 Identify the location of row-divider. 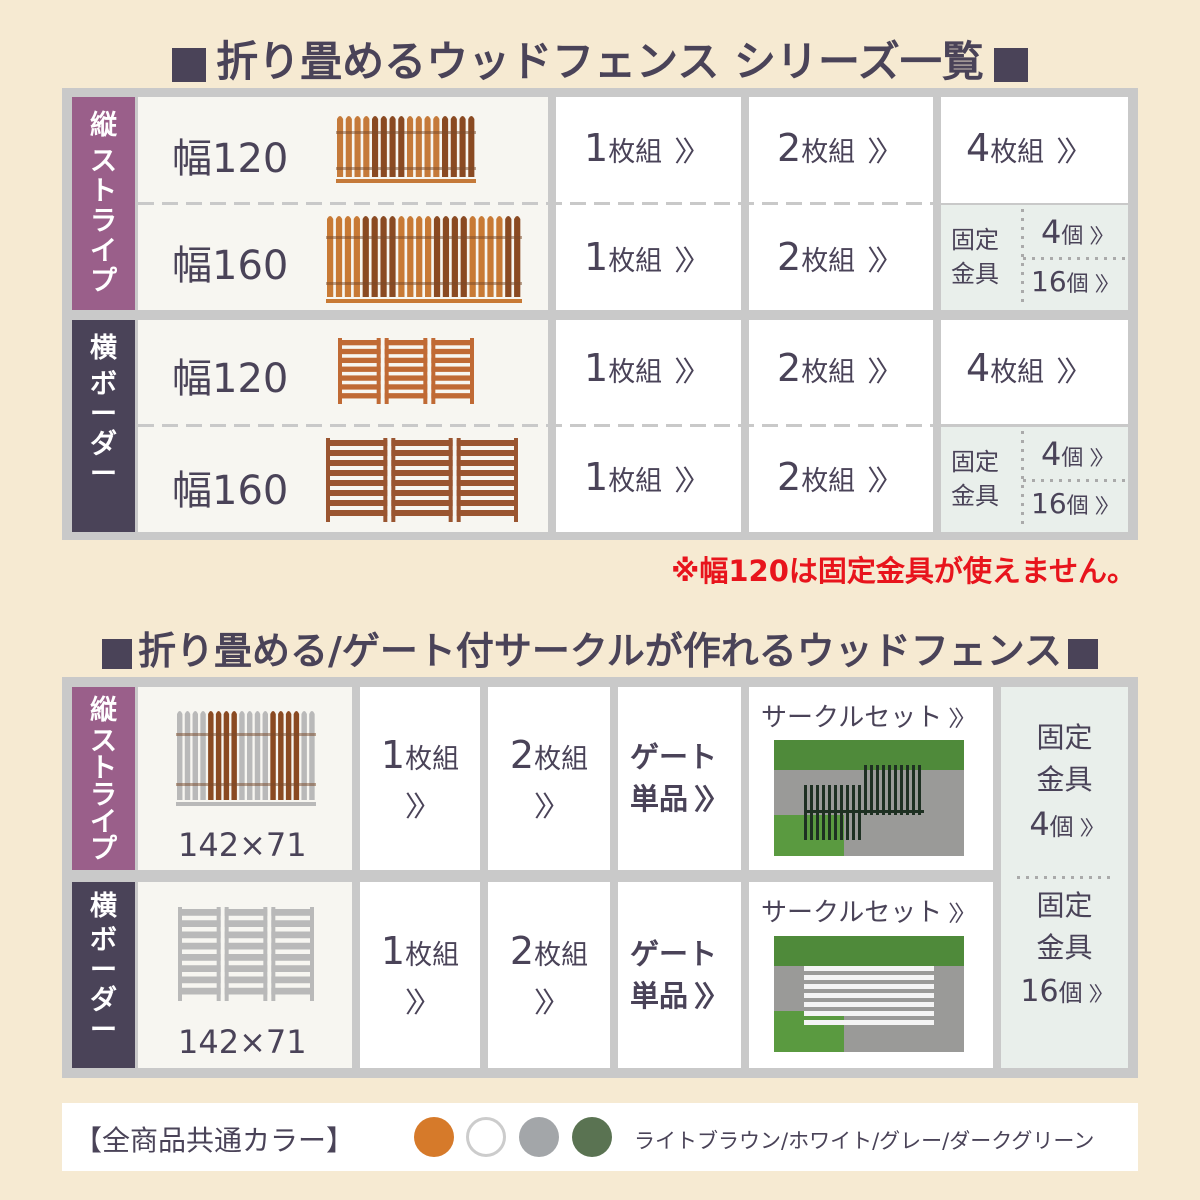
(538, 203).